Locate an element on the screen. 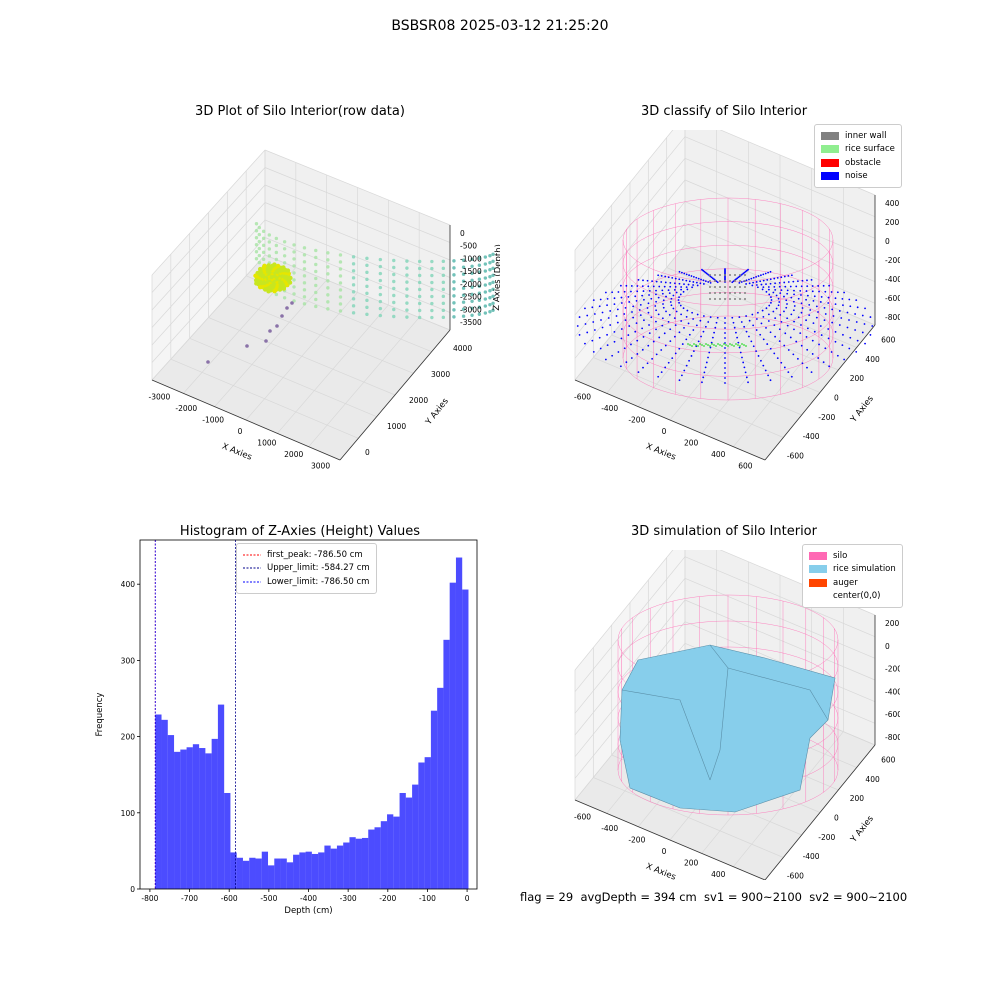 Image resolution: width=1000 pixels, height=1000 pixels. z-tick-label: -200 is located at coordinates (892, 669).